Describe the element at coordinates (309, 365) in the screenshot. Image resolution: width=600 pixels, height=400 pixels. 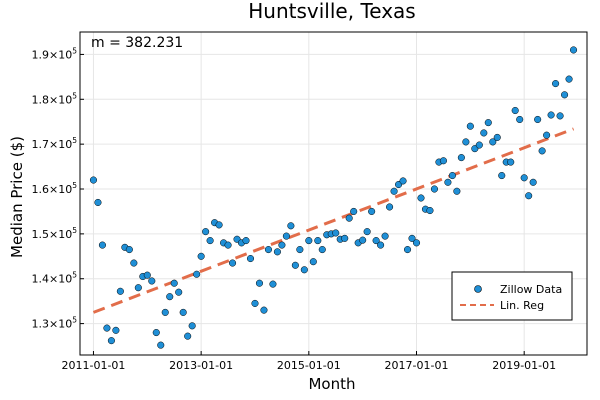
I see `x-tick-label: 2015-01-01` at that location.